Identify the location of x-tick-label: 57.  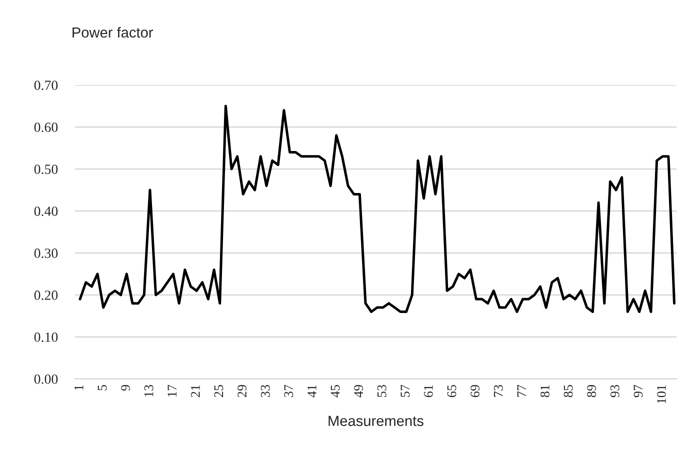
(405, 390).